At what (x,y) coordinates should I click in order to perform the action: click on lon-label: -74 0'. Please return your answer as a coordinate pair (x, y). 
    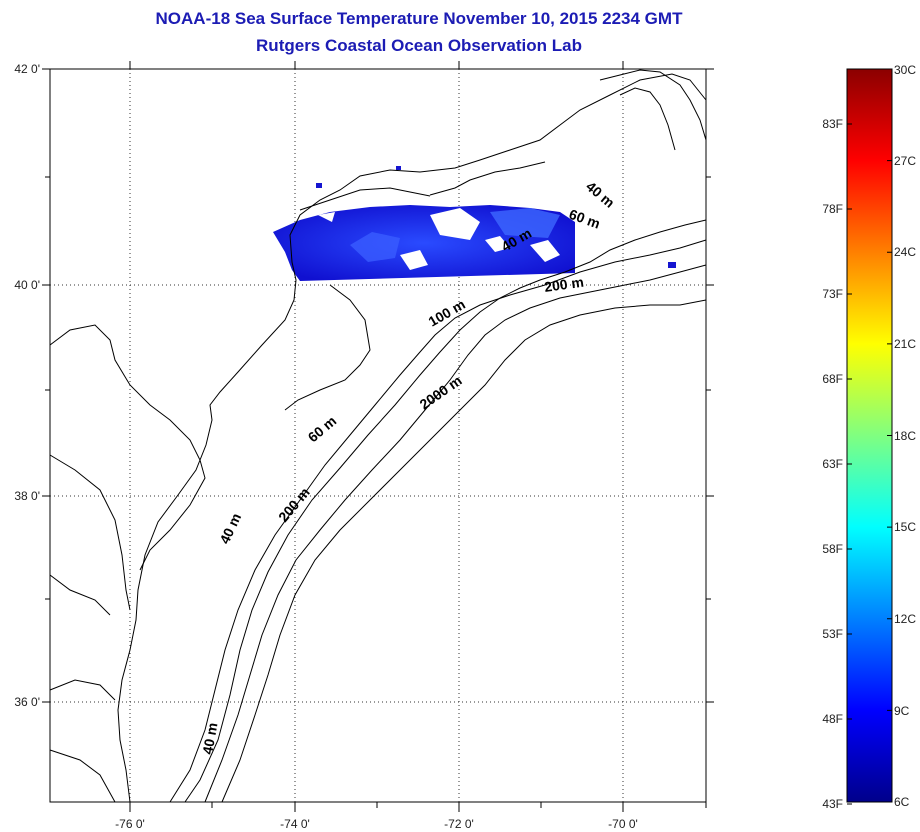
    Looking at the image, I should click on (295, 824).